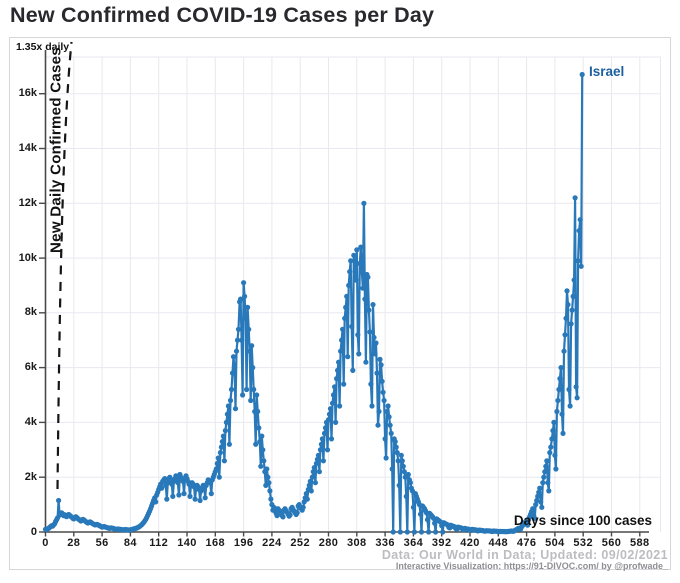 This screenshot has height=583, width=680. I want to click on growth-reference-line, so click(64, 265).